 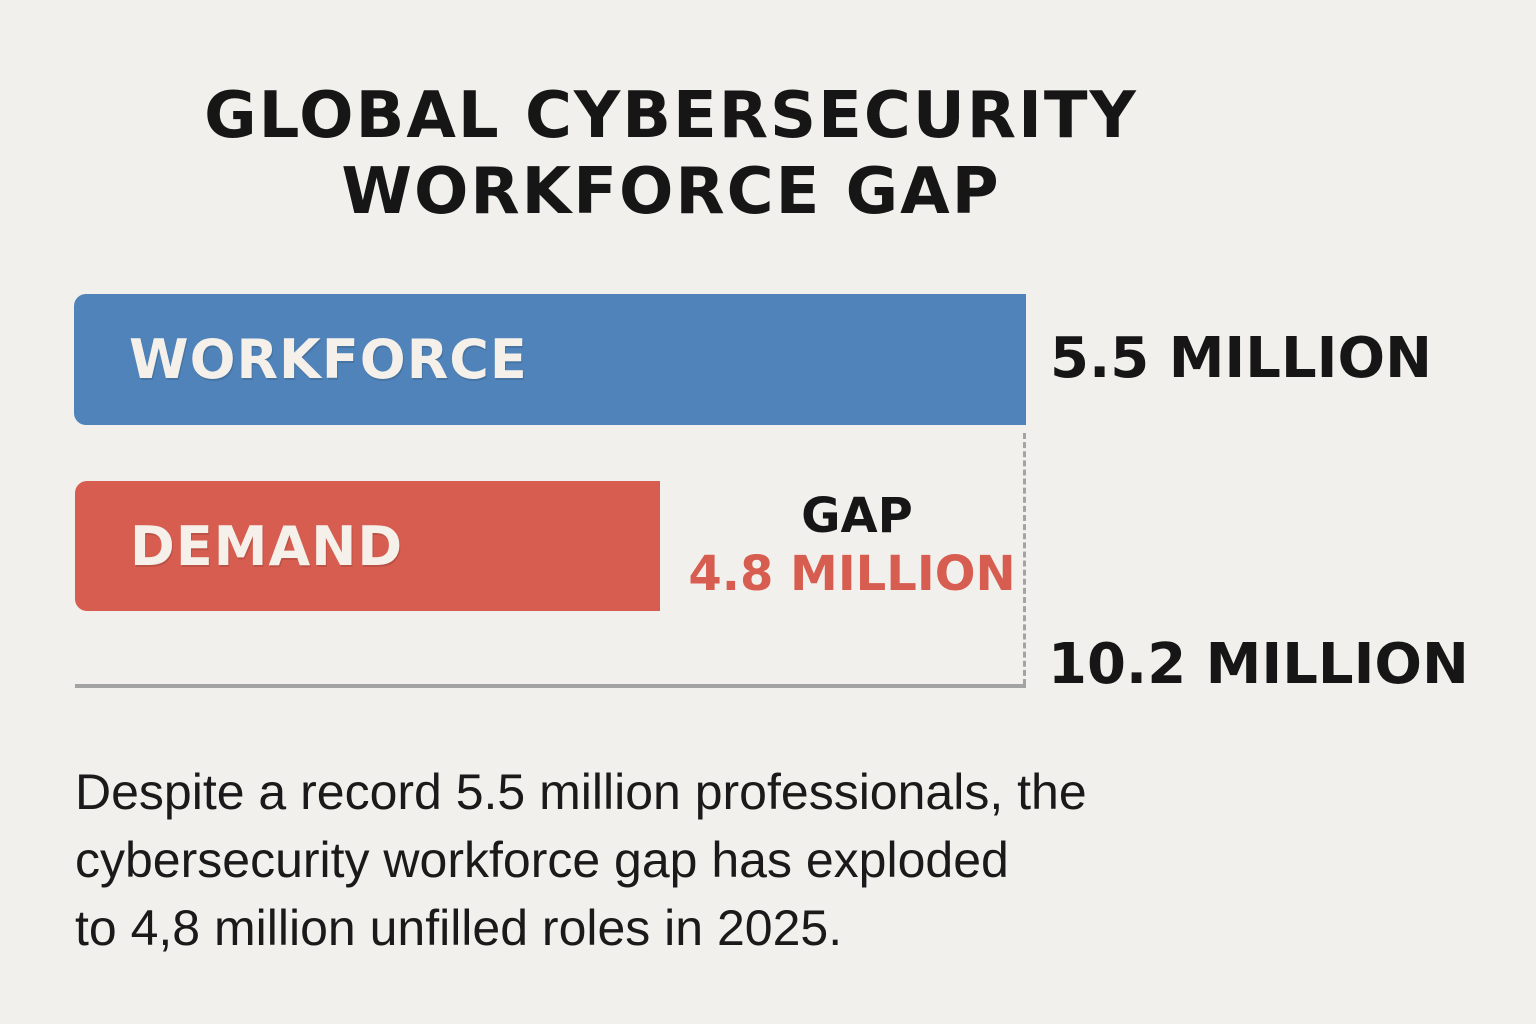 I want to click on workforce-bar: WORKFORCE, so click(x=550, y=359).